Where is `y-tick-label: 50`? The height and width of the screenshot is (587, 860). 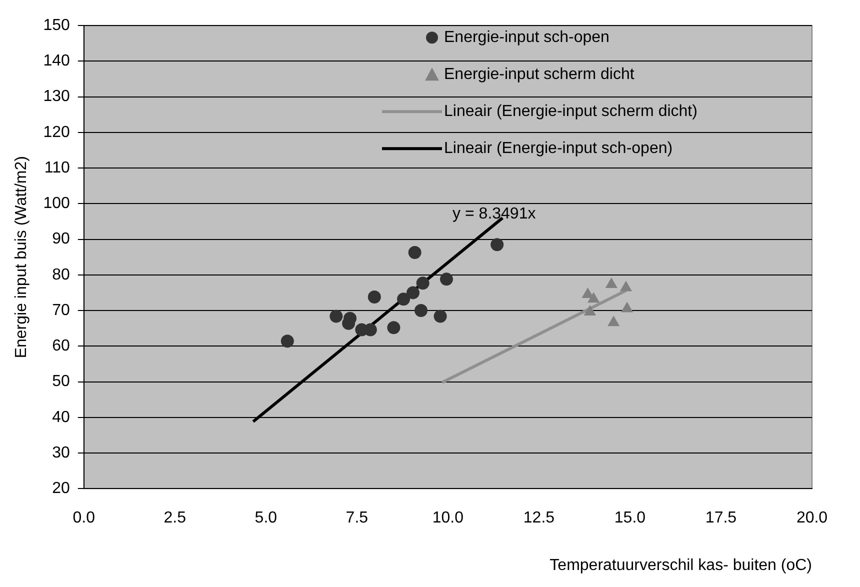
y-tick-label: 50 is located at coordinates (61, 381).